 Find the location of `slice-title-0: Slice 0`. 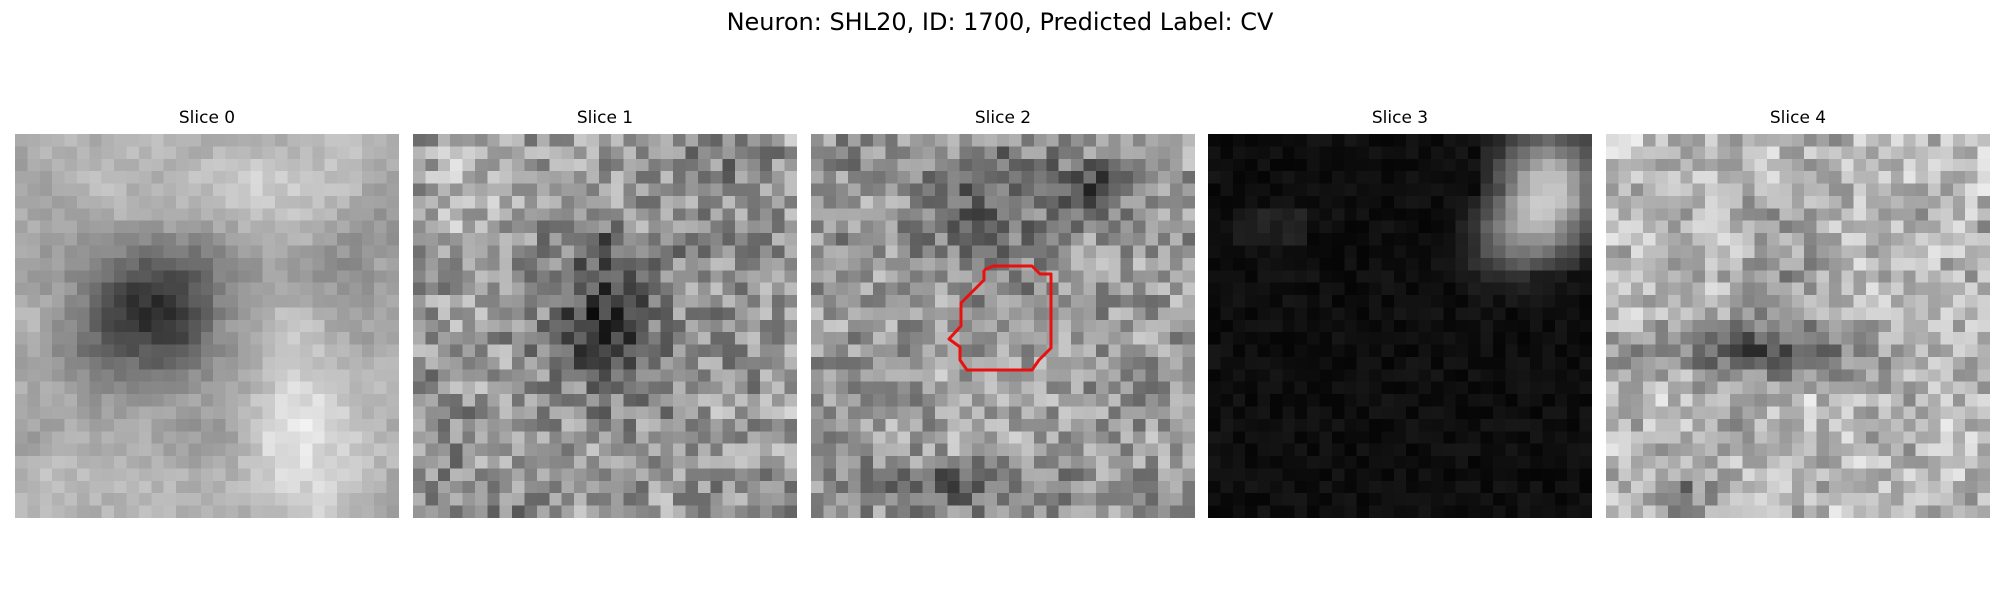

slice-title-0: Slice 0 is located at coordinates (207, 118).